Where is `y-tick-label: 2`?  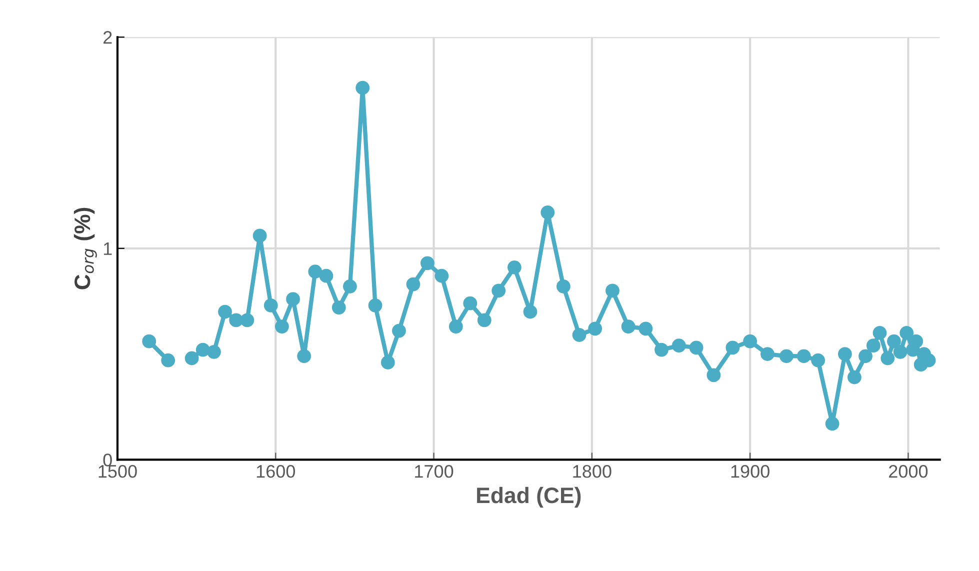 y-tick-label: 2 is located at coordinates (107, 37).